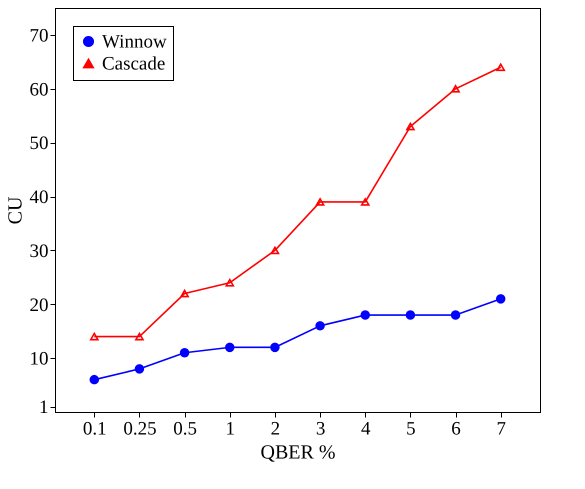 This screenshot has width=585, height=489. What do you see at coordinates (39, 359) in the screenshot?
I see `y-tick-label: 10` at bounding box center [39, 359].